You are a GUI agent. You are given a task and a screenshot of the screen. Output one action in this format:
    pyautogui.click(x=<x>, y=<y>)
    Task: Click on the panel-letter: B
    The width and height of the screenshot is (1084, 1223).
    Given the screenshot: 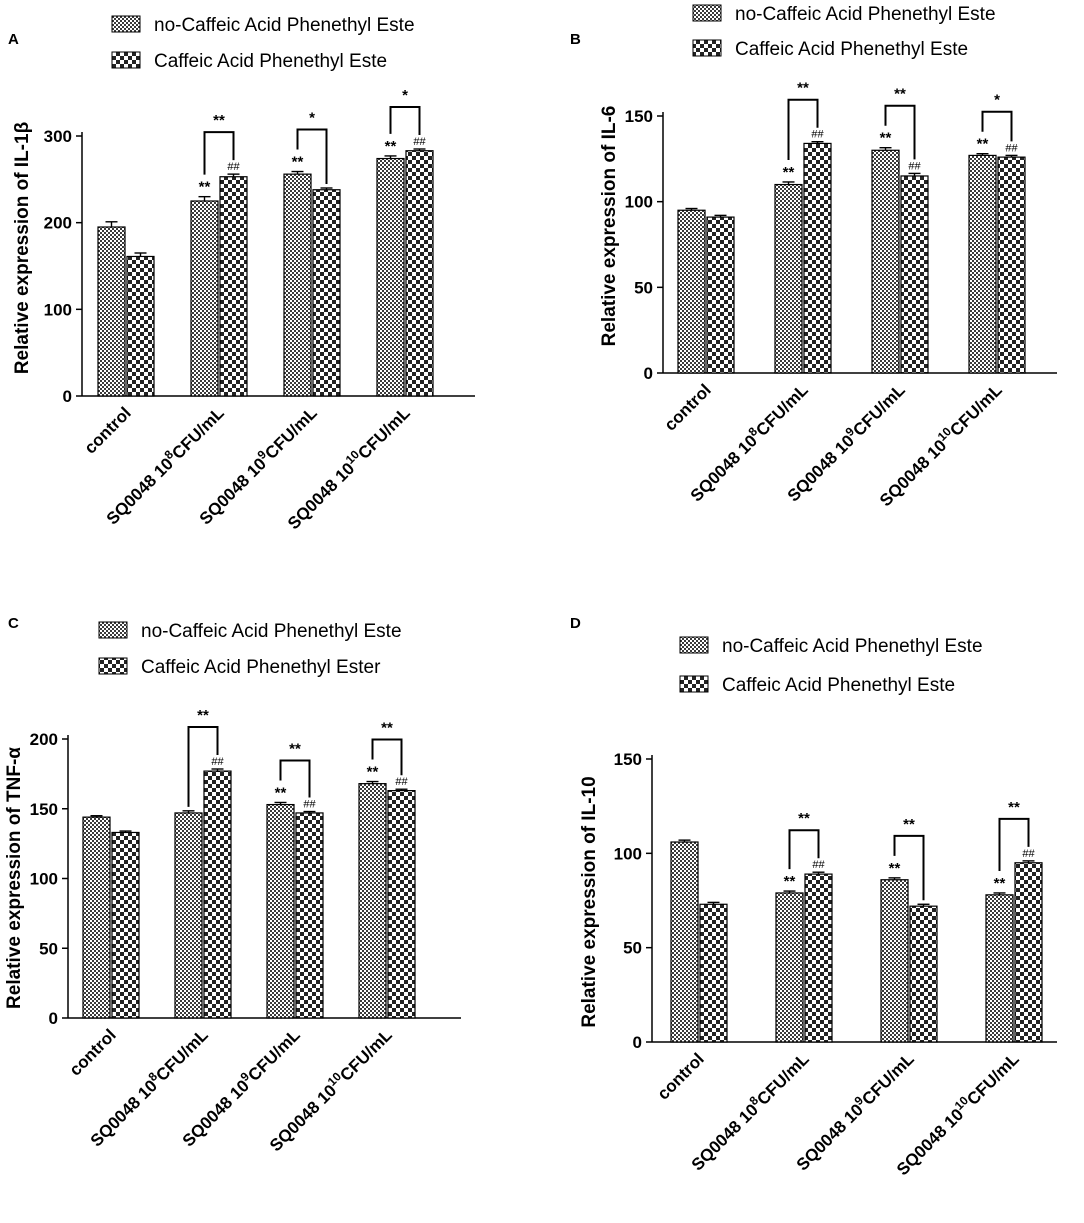 What is the action you would take?
    pyautogui.click(x=575, y=39)
    